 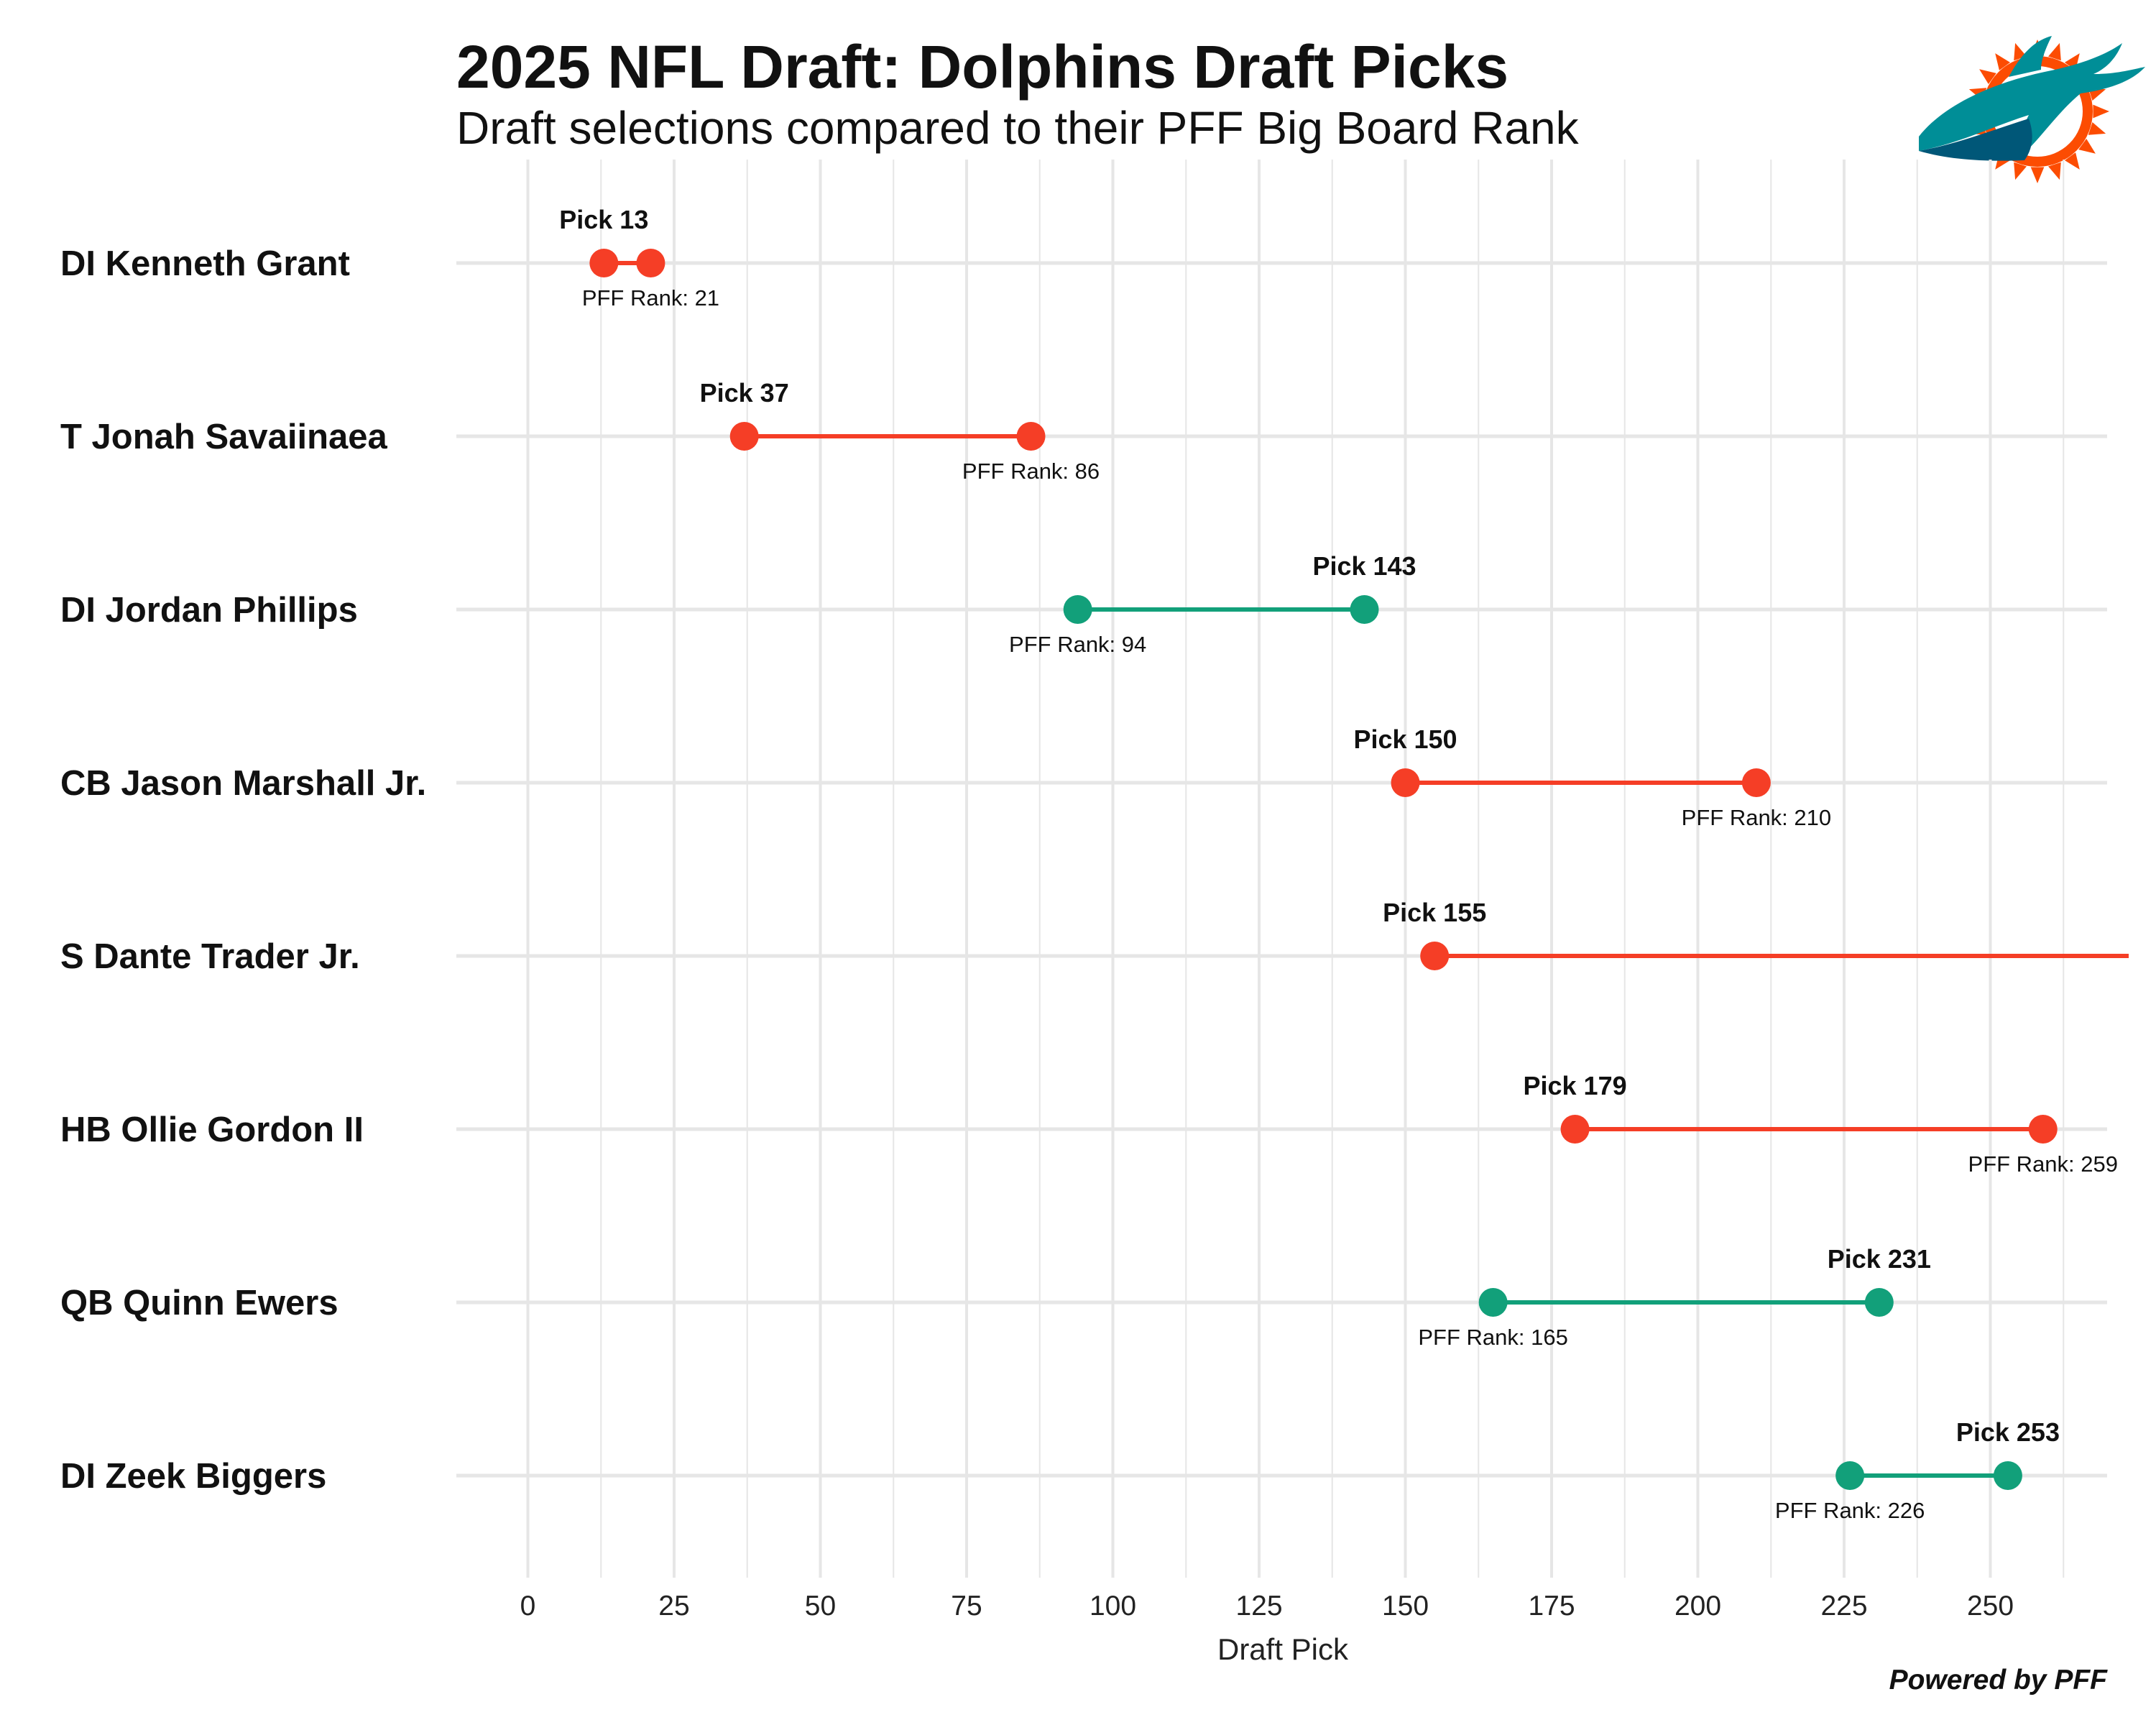 What do you see at coordinates (1999, 1680) in the screenshot?
I see `caption: Powered by PFF` at bounding box center [1999, 1680].